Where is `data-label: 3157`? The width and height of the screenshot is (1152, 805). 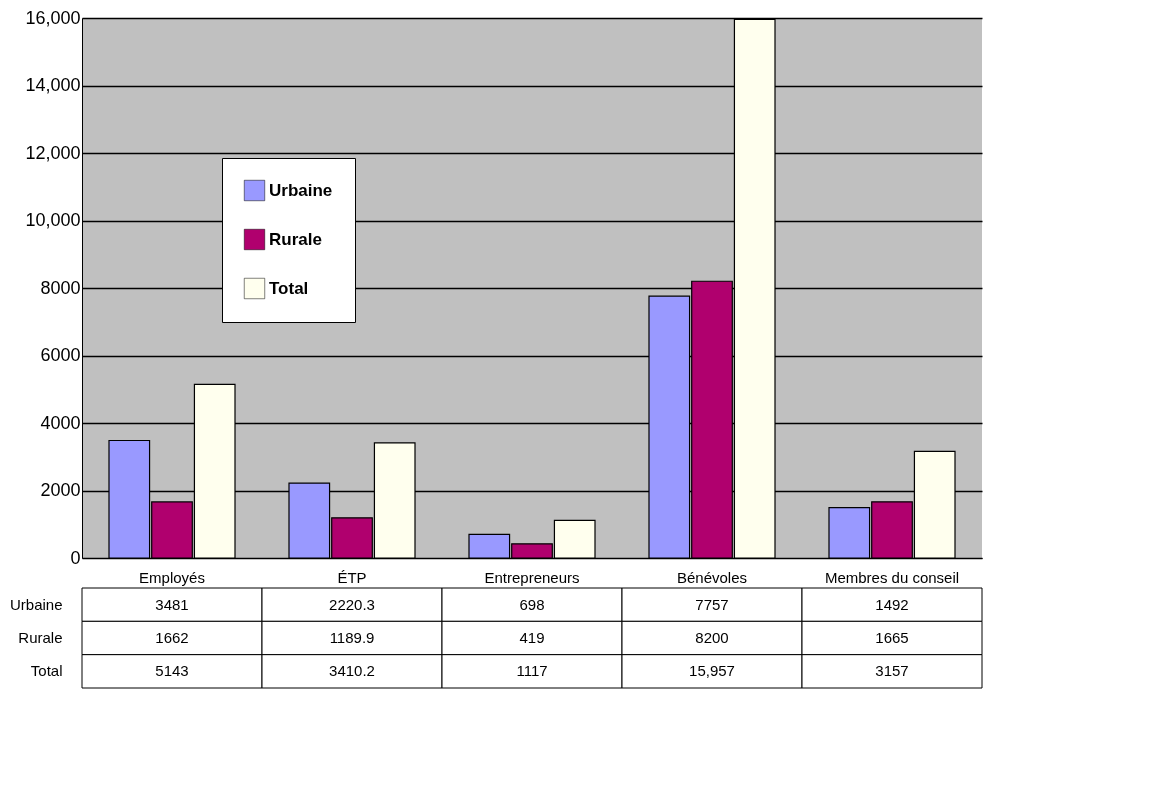 data-label: 3157 is located at coordinates (892, 671).